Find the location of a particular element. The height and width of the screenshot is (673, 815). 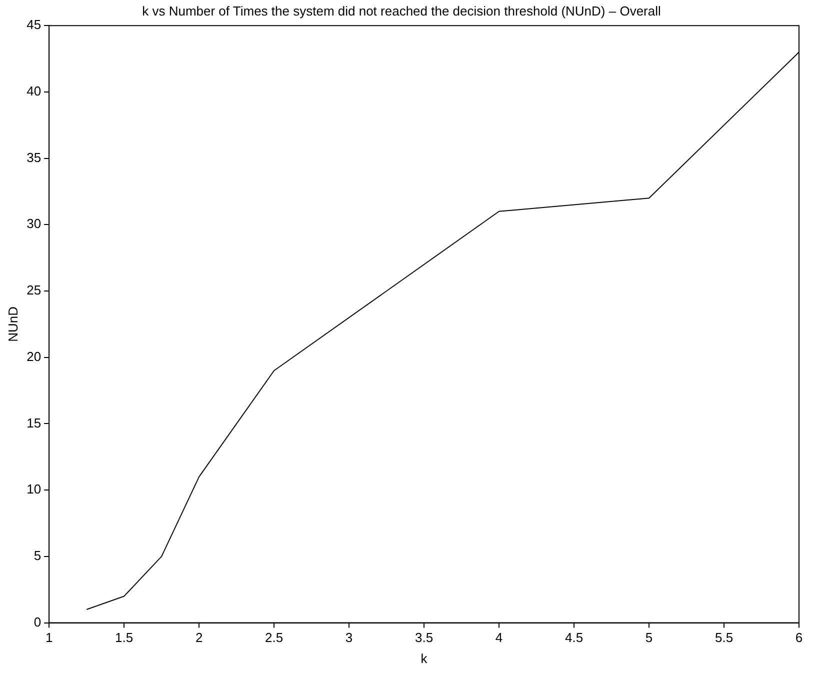

x-tick-label: 3.5 is located at coordinates (424, 638).